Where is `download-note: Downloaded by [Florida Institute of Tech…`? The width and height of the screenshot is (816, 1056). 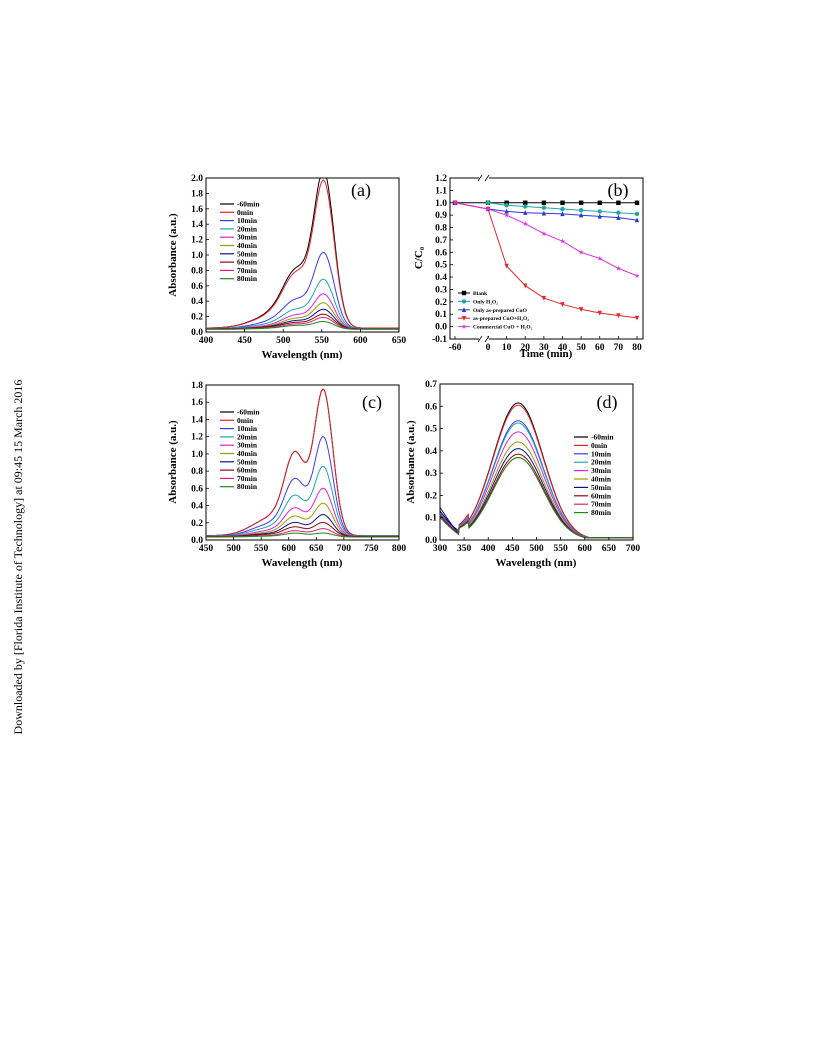 download-note: Downloaded by [Florida Institute of Tech… is located at coordinates (18, 557).